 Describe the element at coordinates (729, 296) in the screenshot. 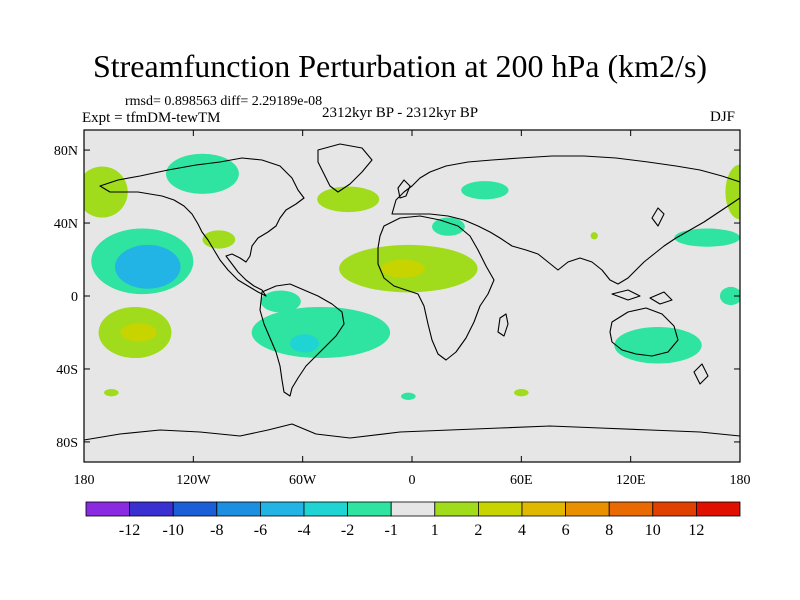

I see `anomaly-western-pacific-tropics` at that location.